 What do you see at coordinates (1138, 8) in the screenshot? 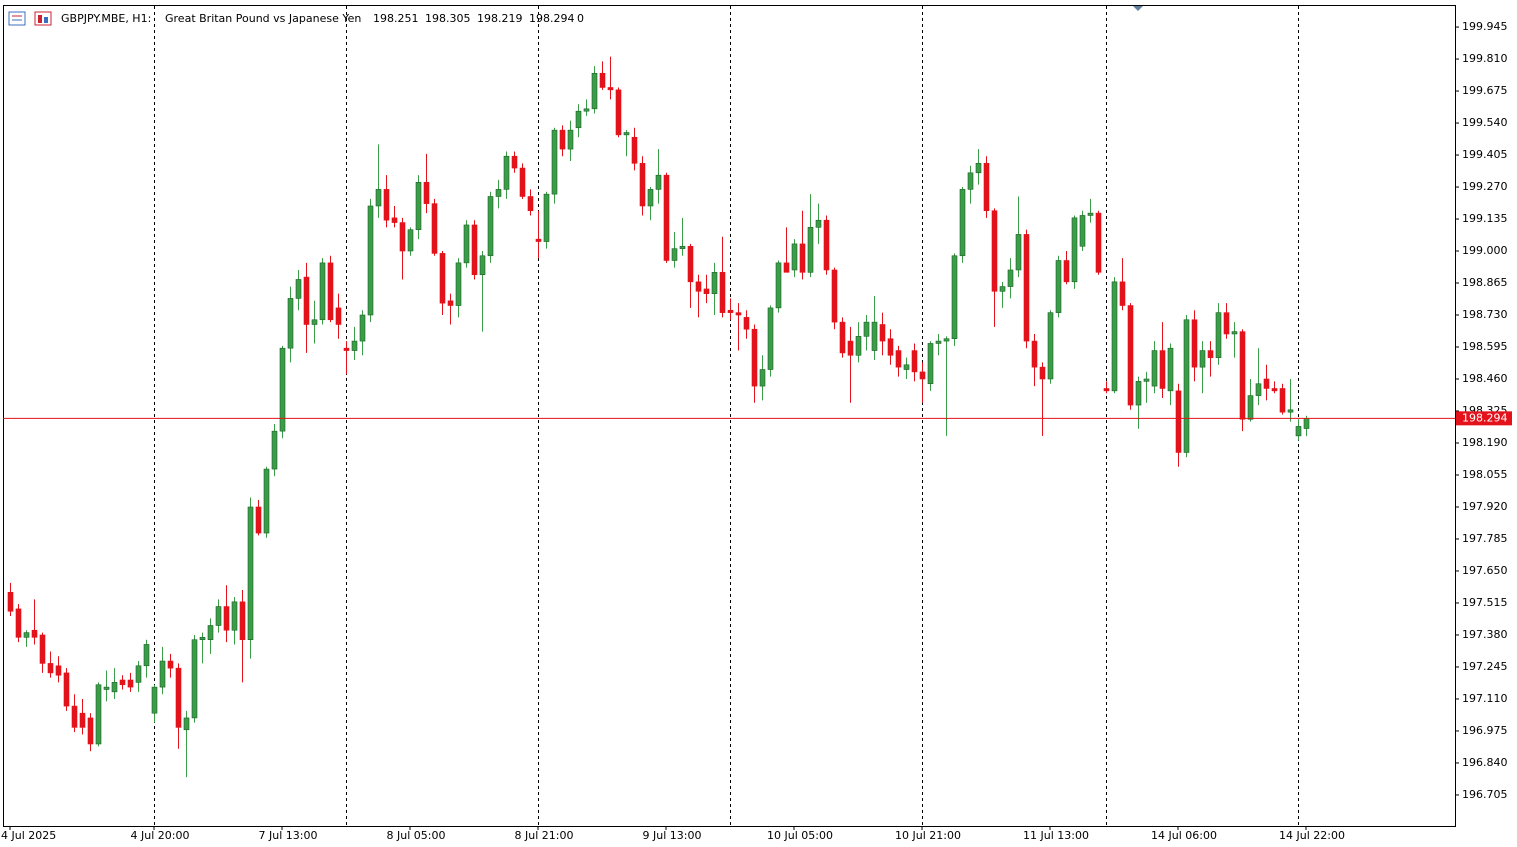
I see `shift-marker` at bounding box center [1138, 8].